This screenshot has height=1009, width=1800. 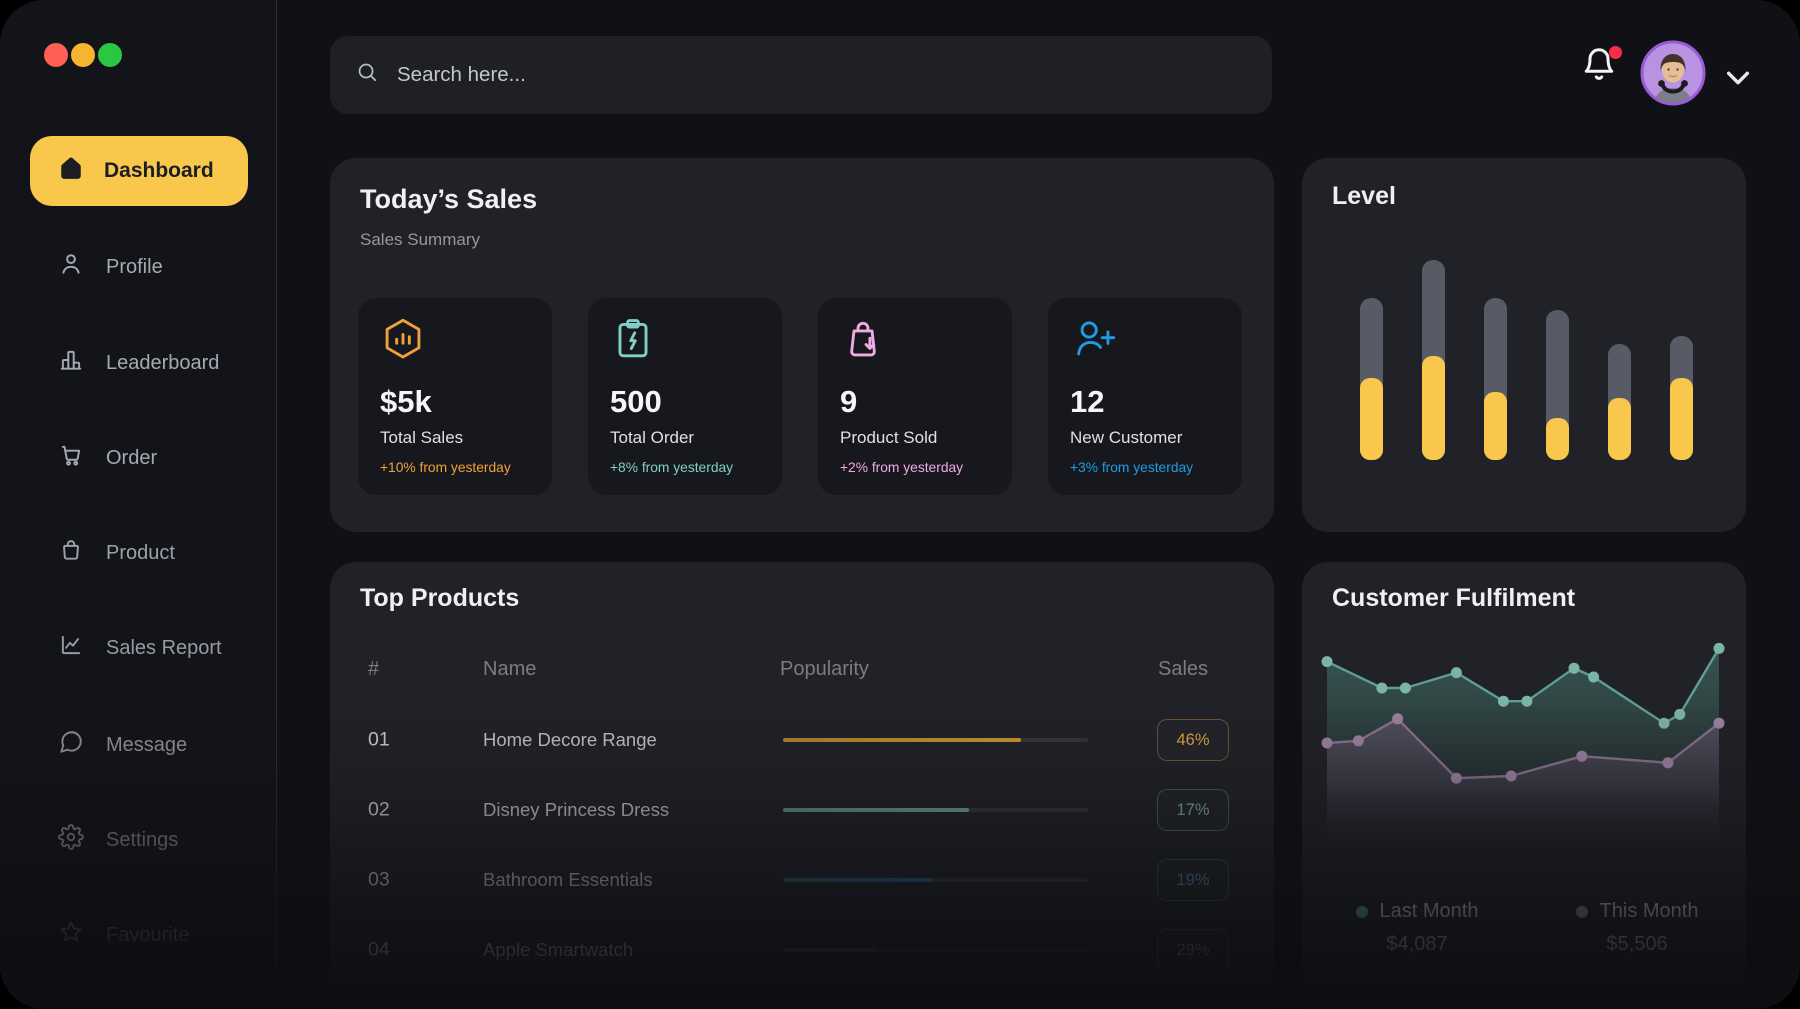 I want to click on todays-sales-title: Today’s Sales, so click(x=449, y=199).